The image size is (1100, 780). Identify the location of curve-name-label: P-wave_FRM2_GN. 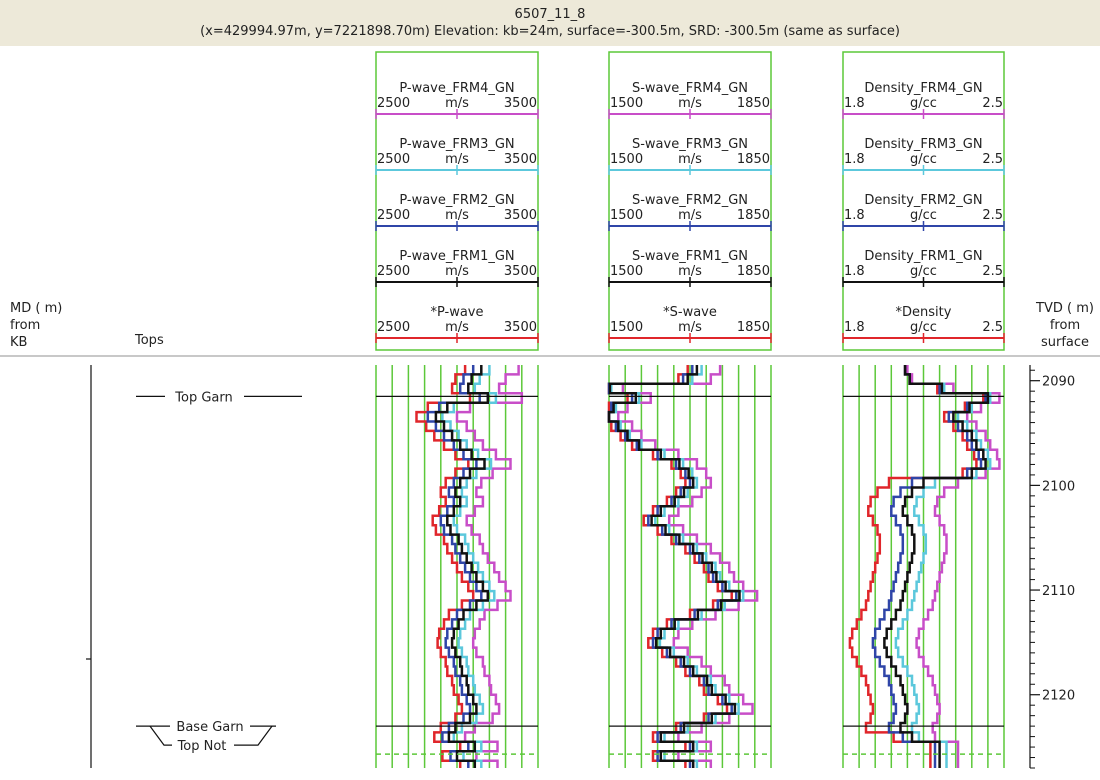
(456, 200).